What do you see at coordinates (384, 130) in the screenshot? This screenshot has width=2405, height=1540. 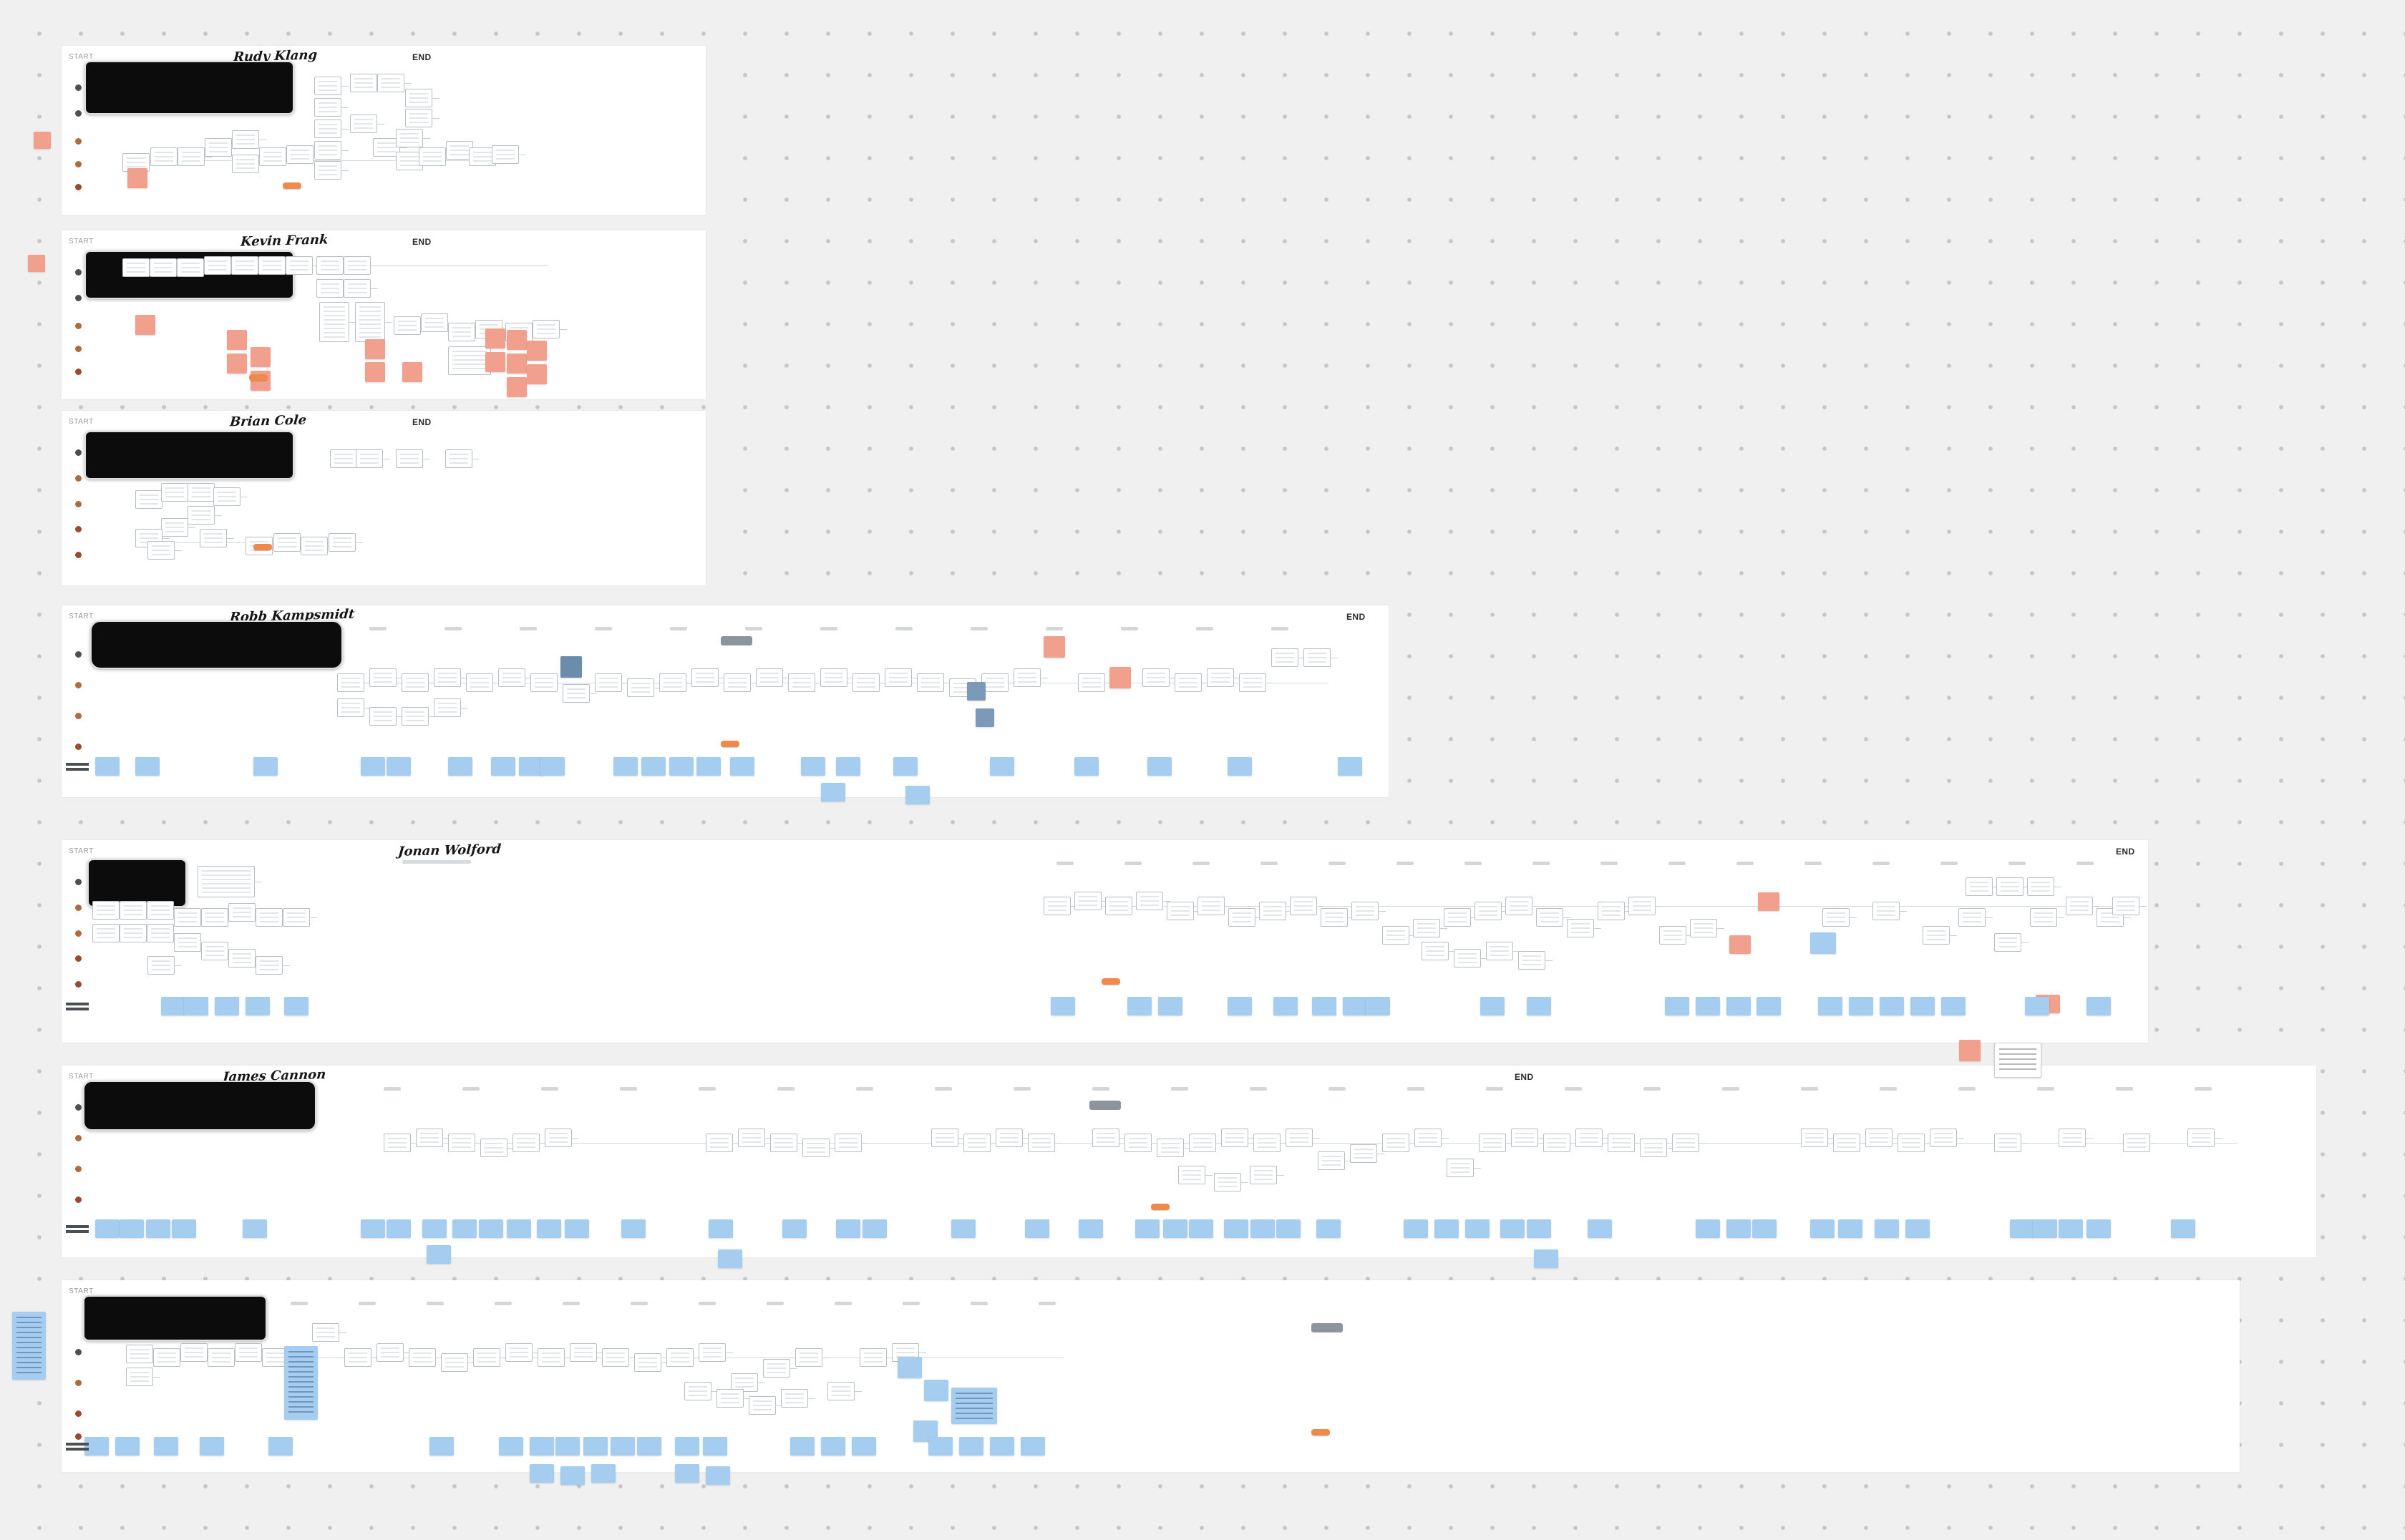 I see `journey-panel-1: START Rudy Klang END` at bounding box center [384, 130].